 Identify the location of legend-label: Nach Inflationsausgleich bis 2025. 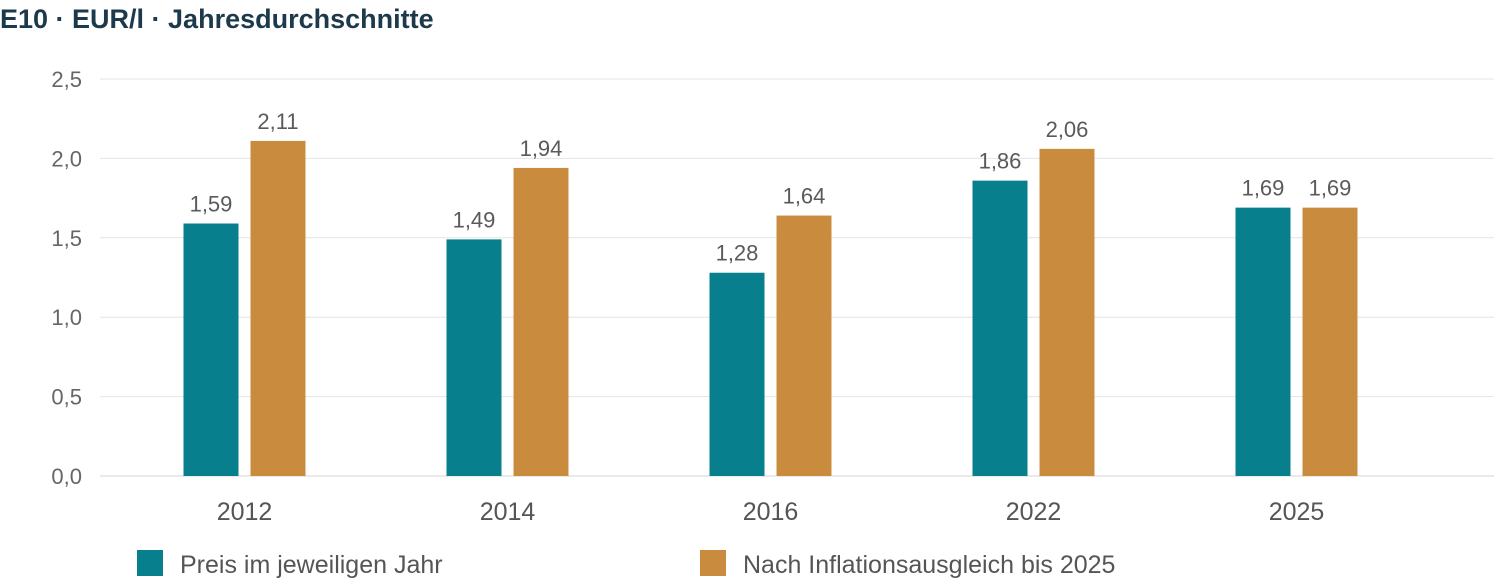
(929, 565).